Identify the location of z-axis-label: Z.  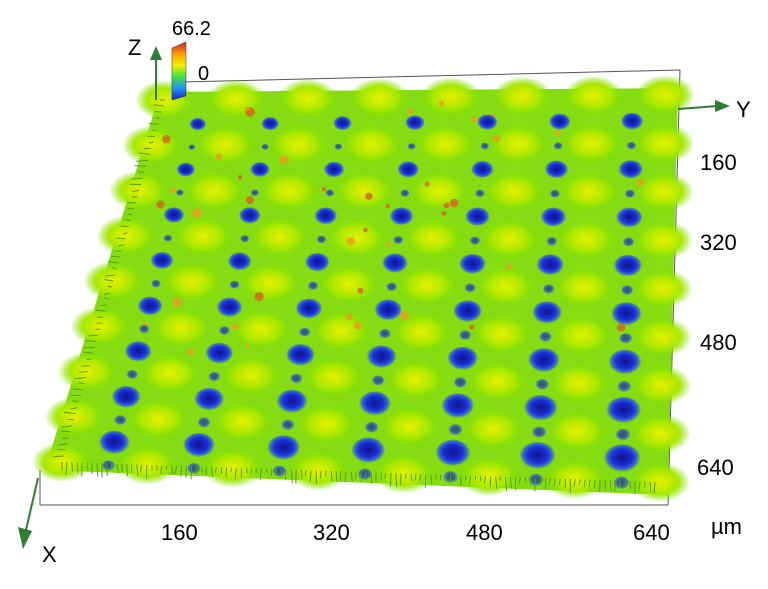
(134, 47).